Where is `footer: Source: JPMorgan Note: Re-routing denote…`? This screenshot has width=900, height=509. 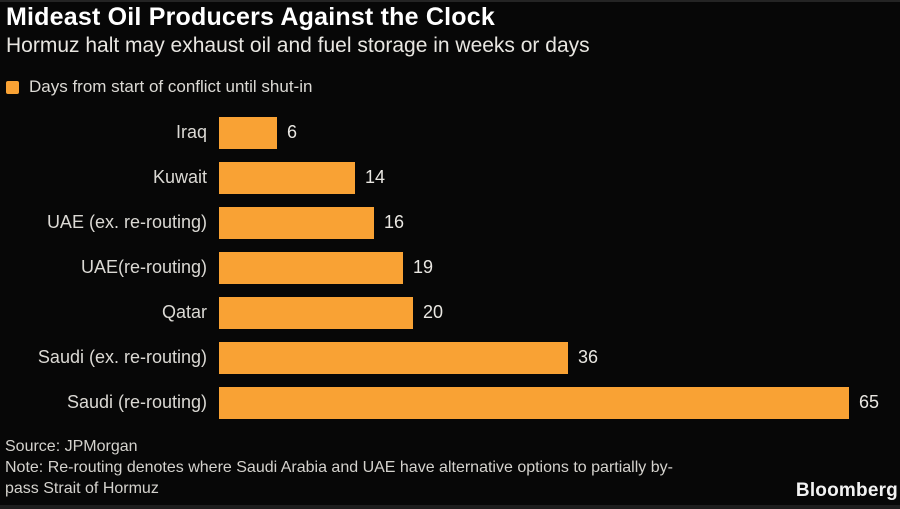 footer: Source: JPMorgan Note: Re-routing denote… is located at coordinates (339, 467).